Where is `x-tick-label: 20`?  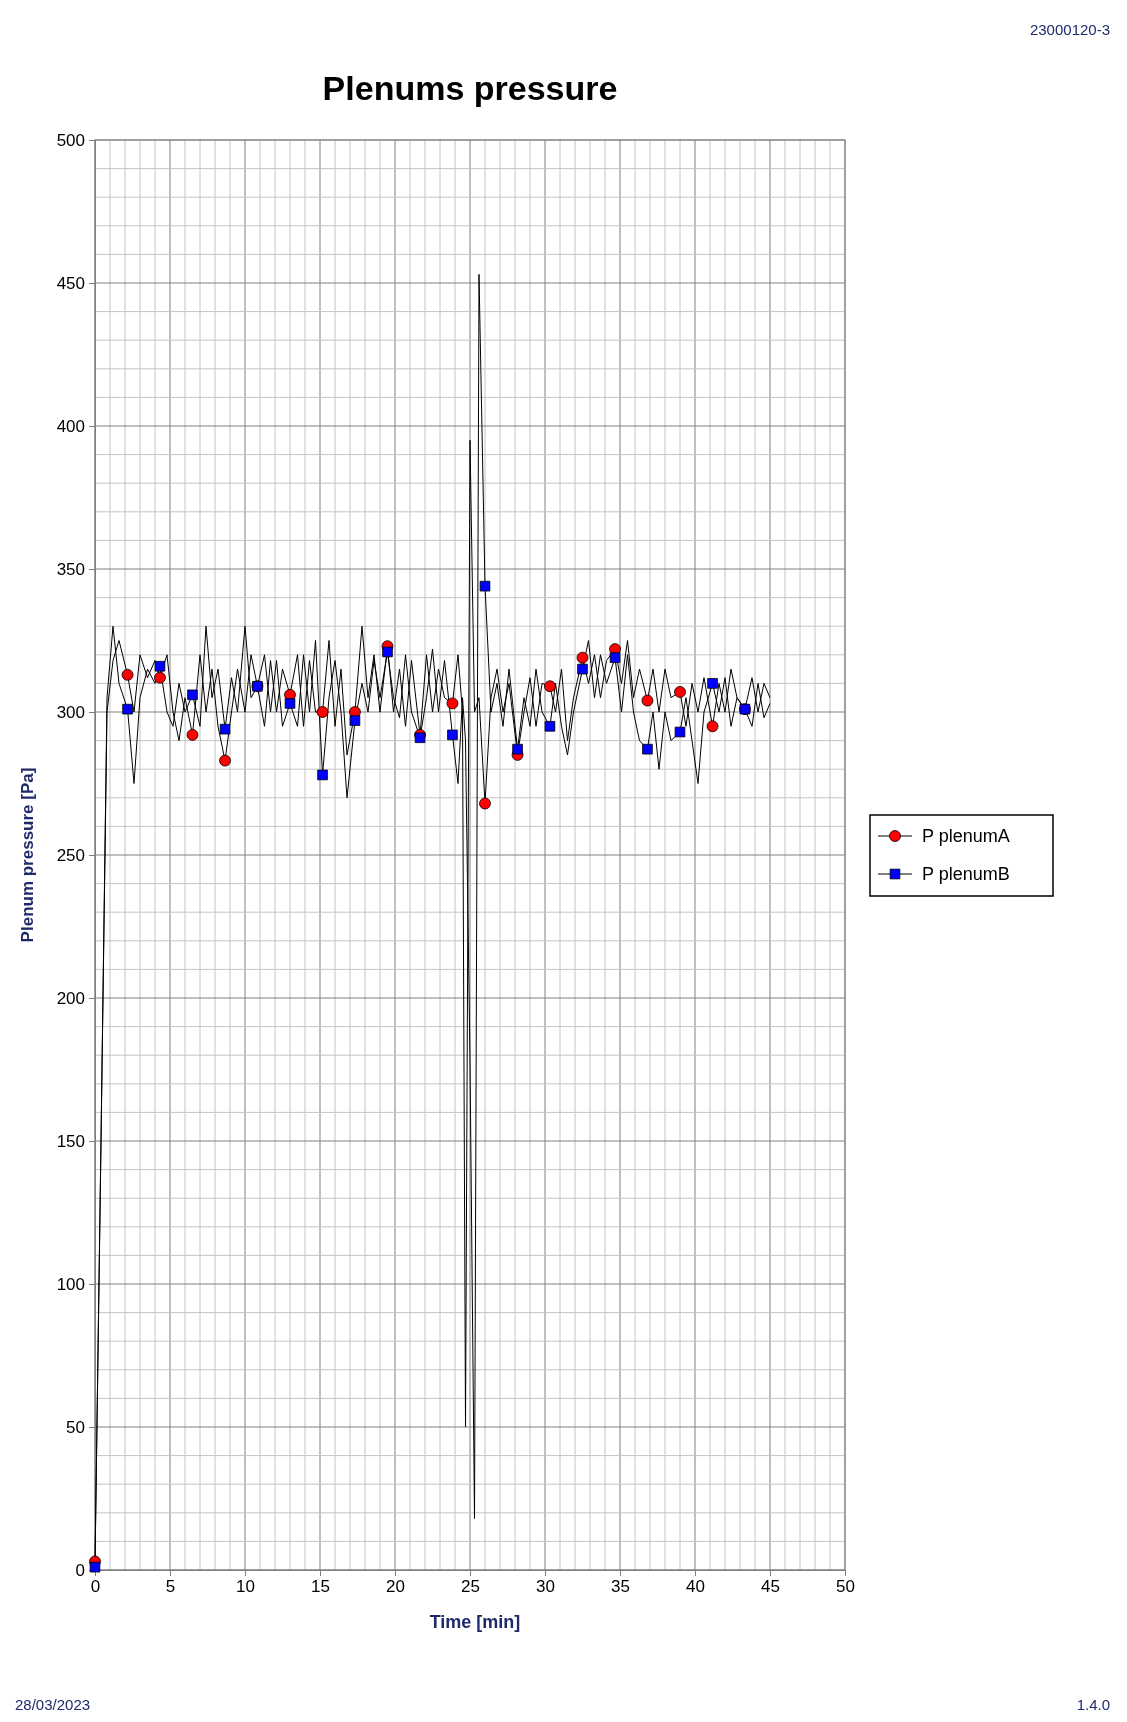
x-tick-label: 20 is located at coordinates (395, 1587).